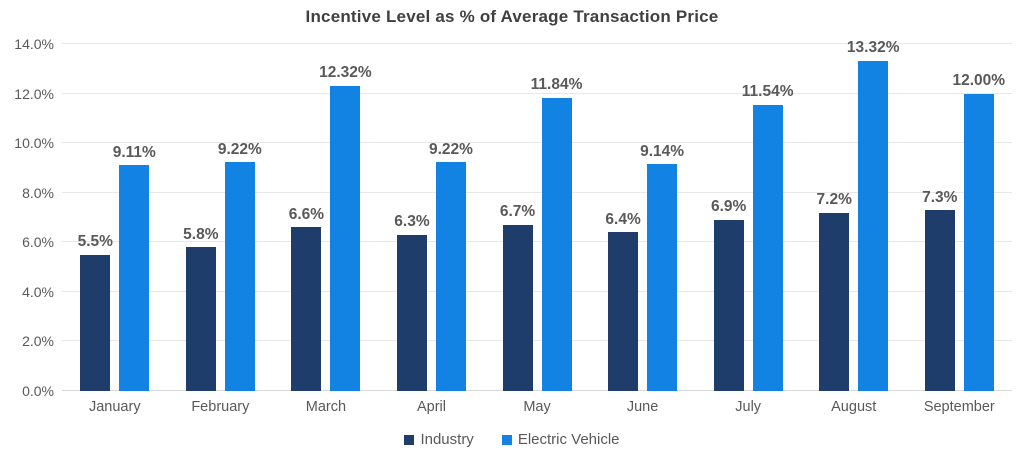 The image size is (1024, 462). I want to click on bar-value-label: 5.8%, so click(201, 234).